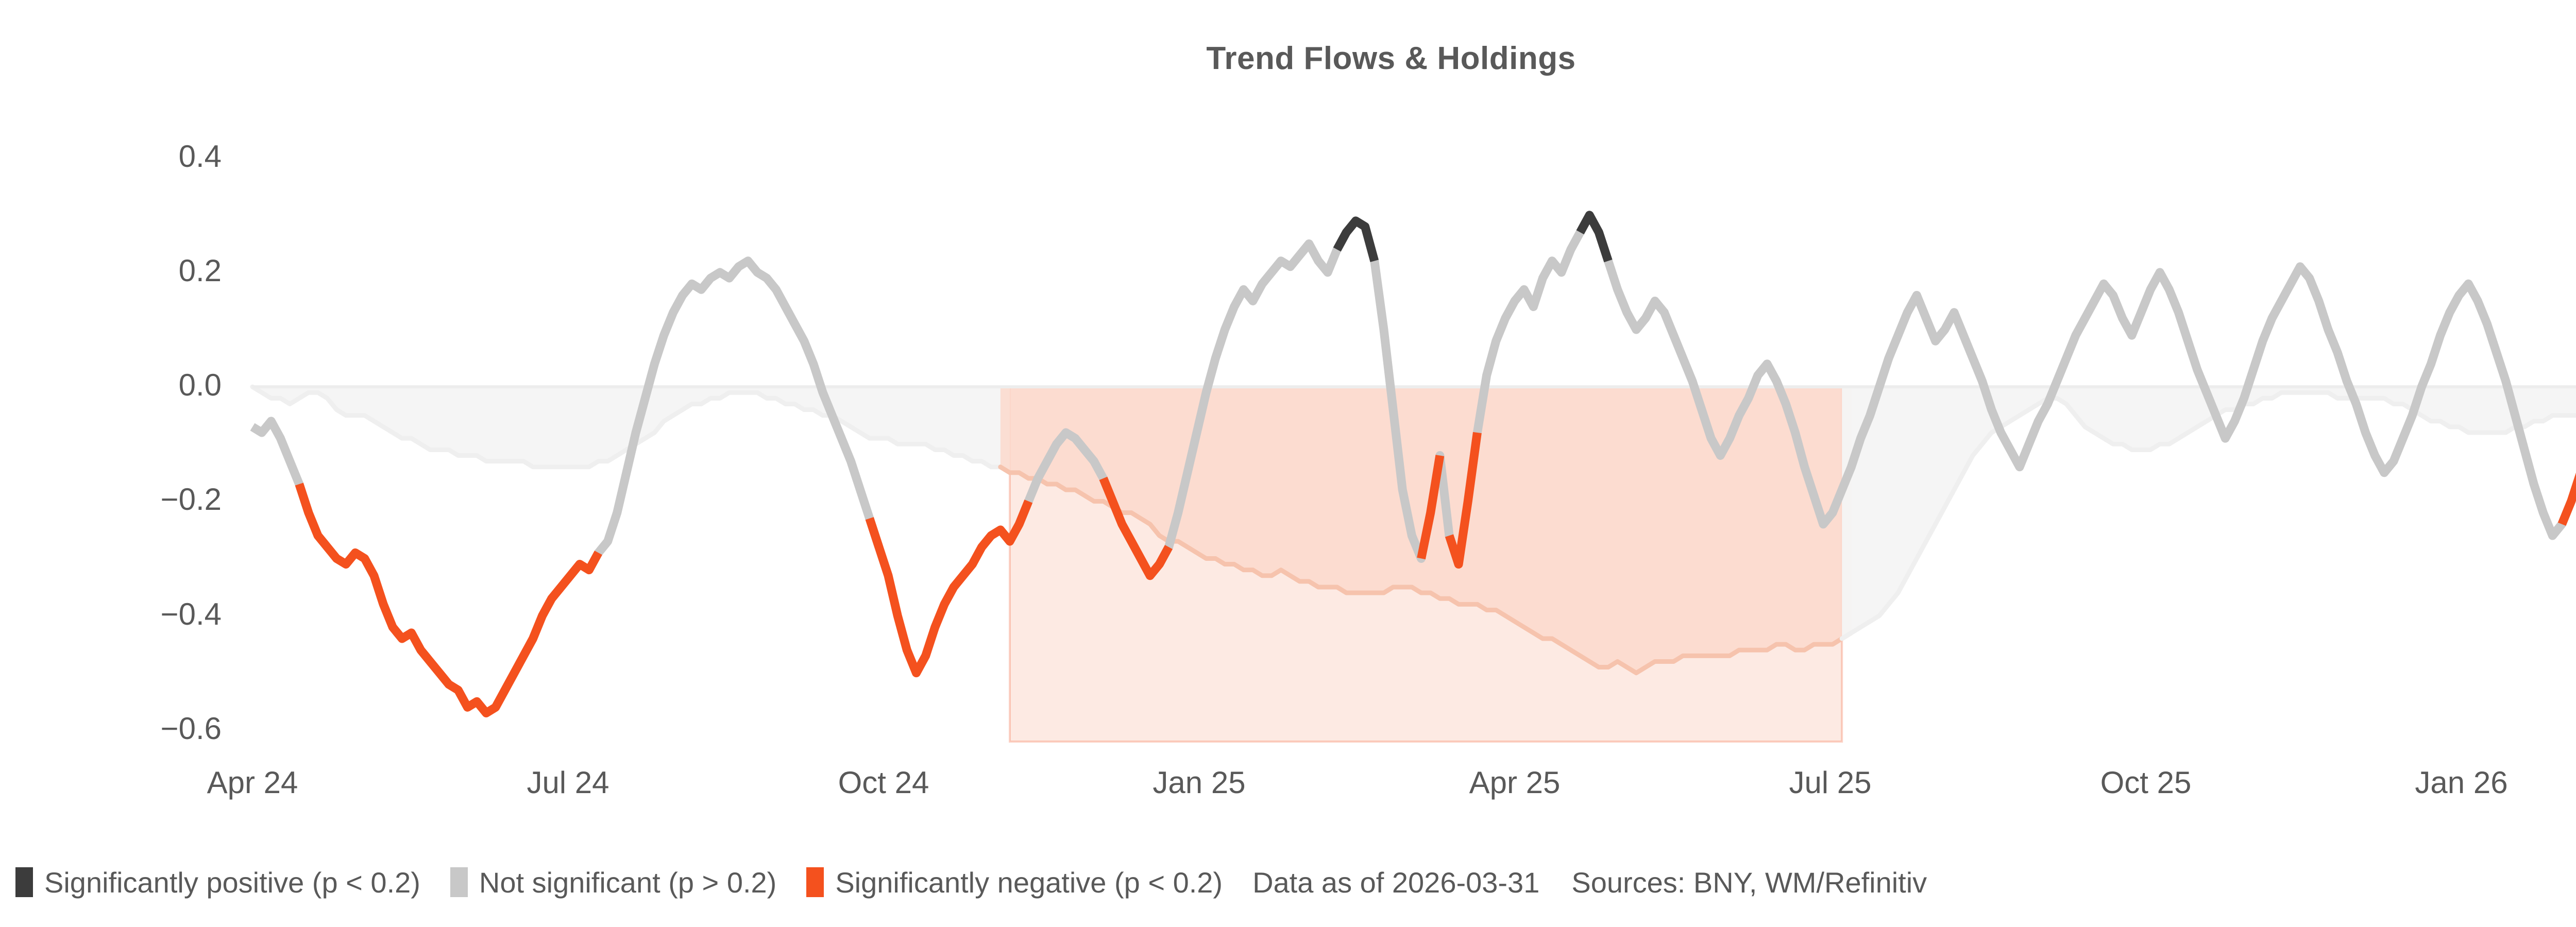 The image size is (2576, 927). I want to click on x-tick-label: Jan 25, so click(1199, 782).